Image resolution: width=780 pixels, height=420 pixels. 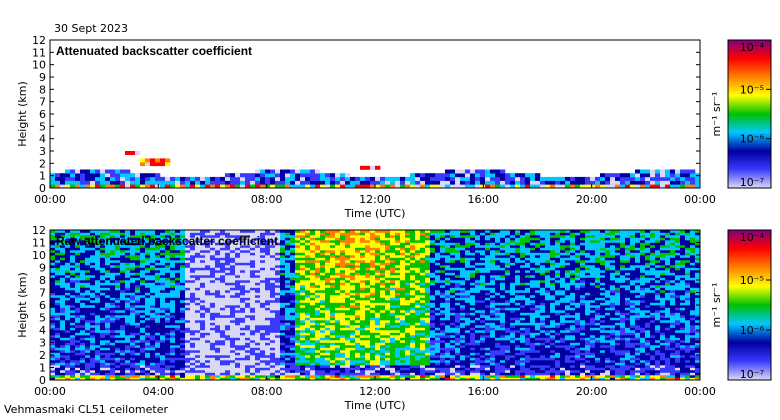 I want to click on y-tick-label: 2, so click(x=42, y=163).